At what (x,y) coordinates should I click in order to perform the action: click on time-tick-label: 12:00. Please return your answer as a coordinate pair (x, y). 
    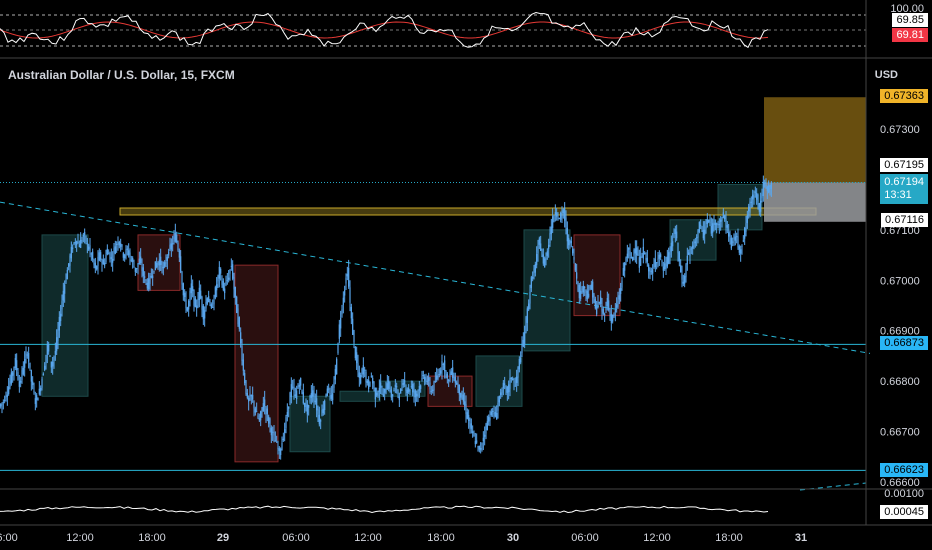
    Looking at the image, I should click on (80, 538).